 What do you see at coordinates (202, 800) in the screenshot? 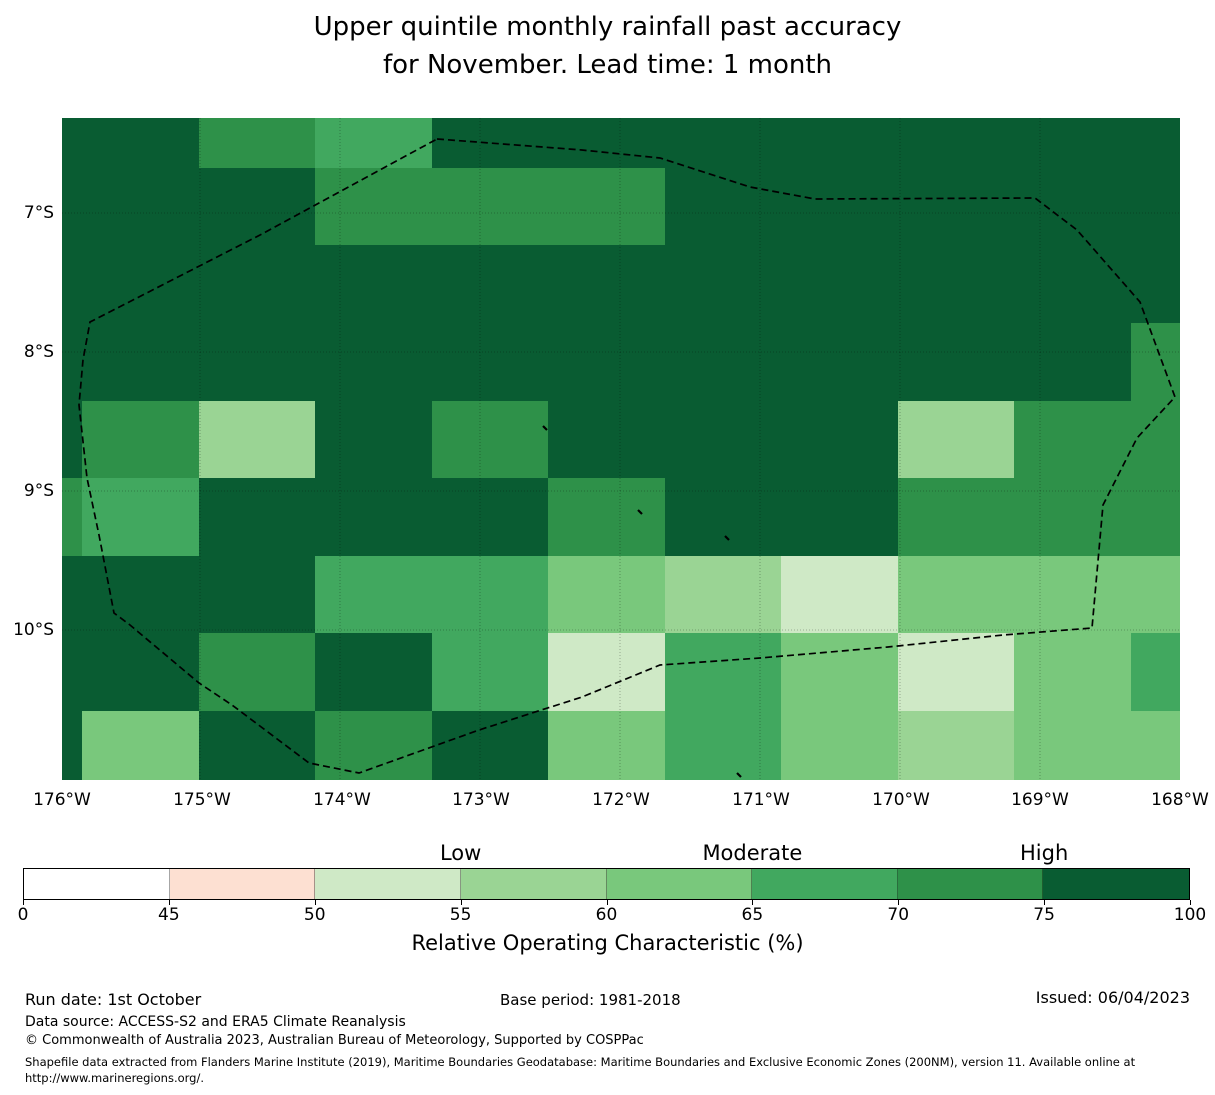
I see `longitude-tick-label: 175°W` at bounding box center [202, 800].